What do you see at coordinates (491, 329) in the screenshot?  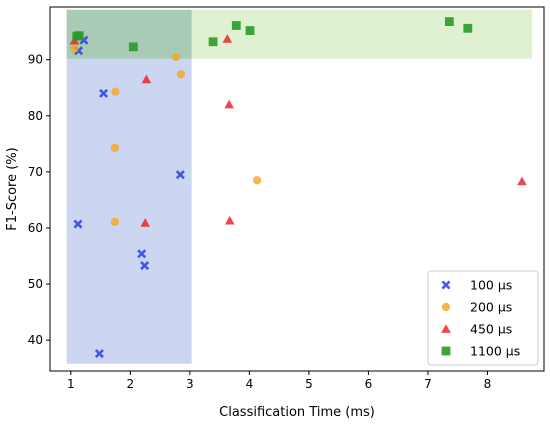 I see `legend-label: 450 µs` at bounding box center [491, 329].